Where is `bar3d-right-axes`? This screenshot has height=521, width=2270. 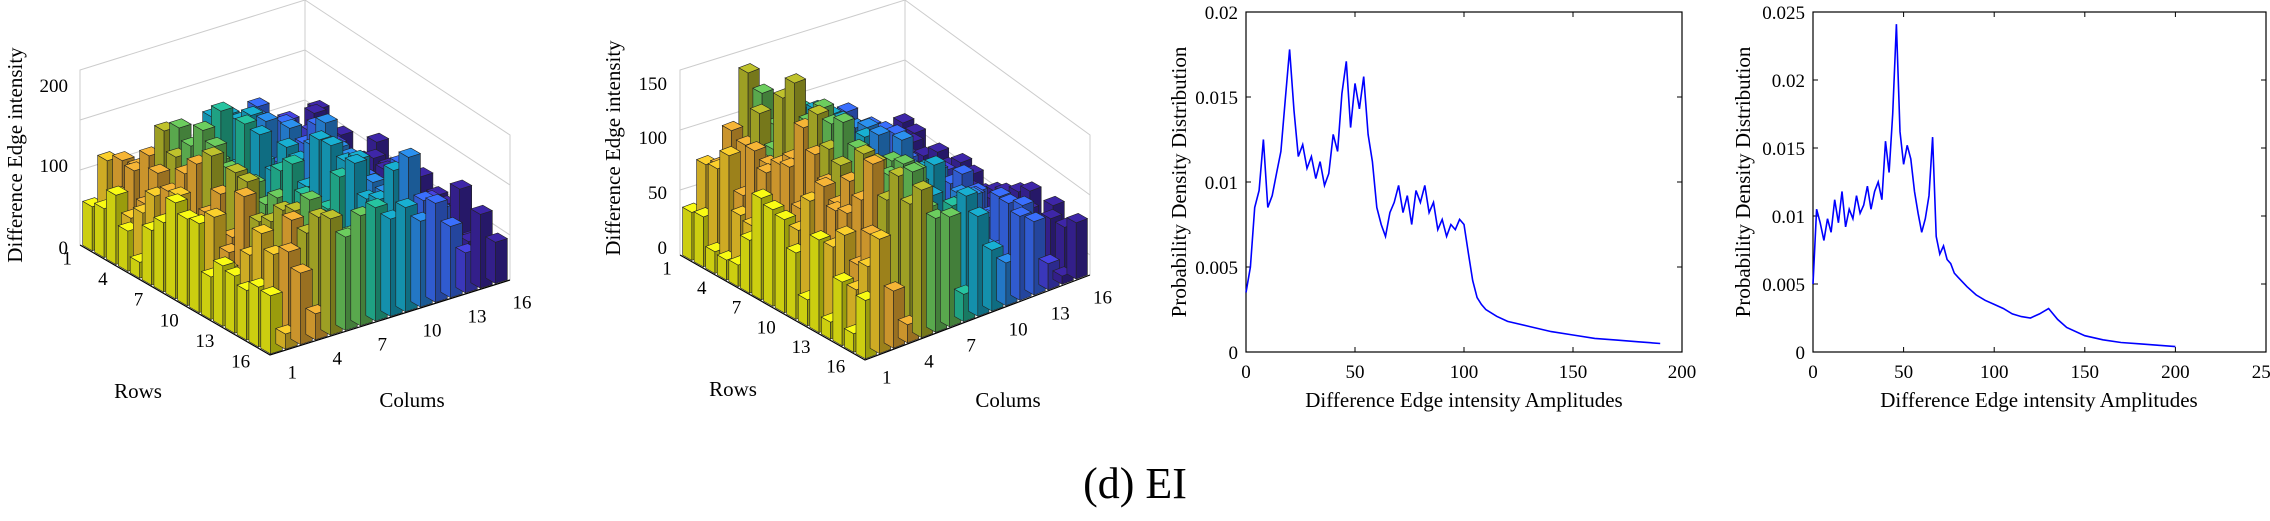 bar3d-right-axes is located at coordinates (885, 307).